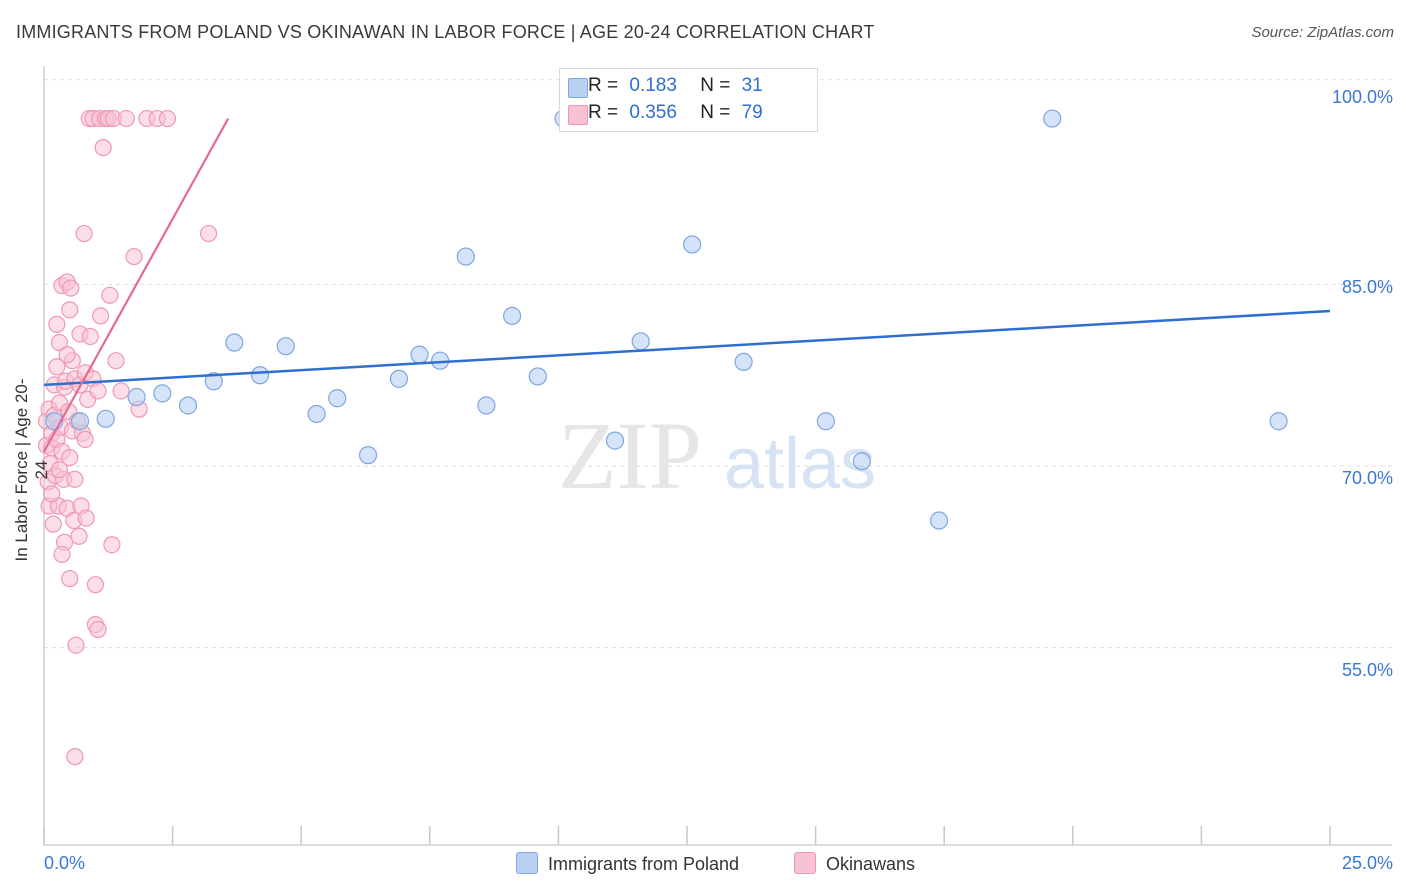  I want to click on x-tick-label: 25.0%, so click(1367, 863).